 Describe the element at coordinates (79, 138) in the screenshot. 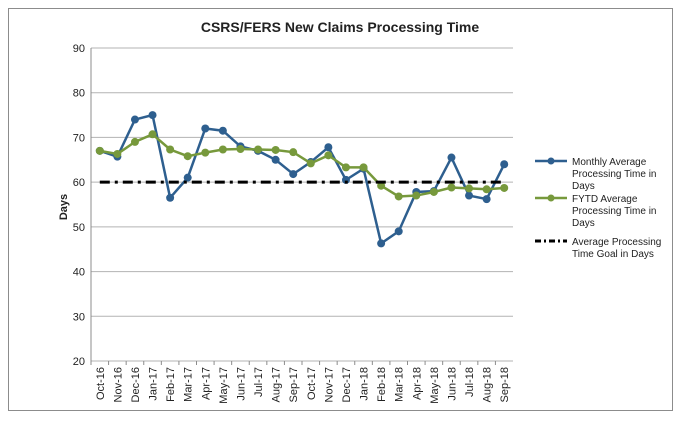

I see `y-tick-label: 70` at that location.